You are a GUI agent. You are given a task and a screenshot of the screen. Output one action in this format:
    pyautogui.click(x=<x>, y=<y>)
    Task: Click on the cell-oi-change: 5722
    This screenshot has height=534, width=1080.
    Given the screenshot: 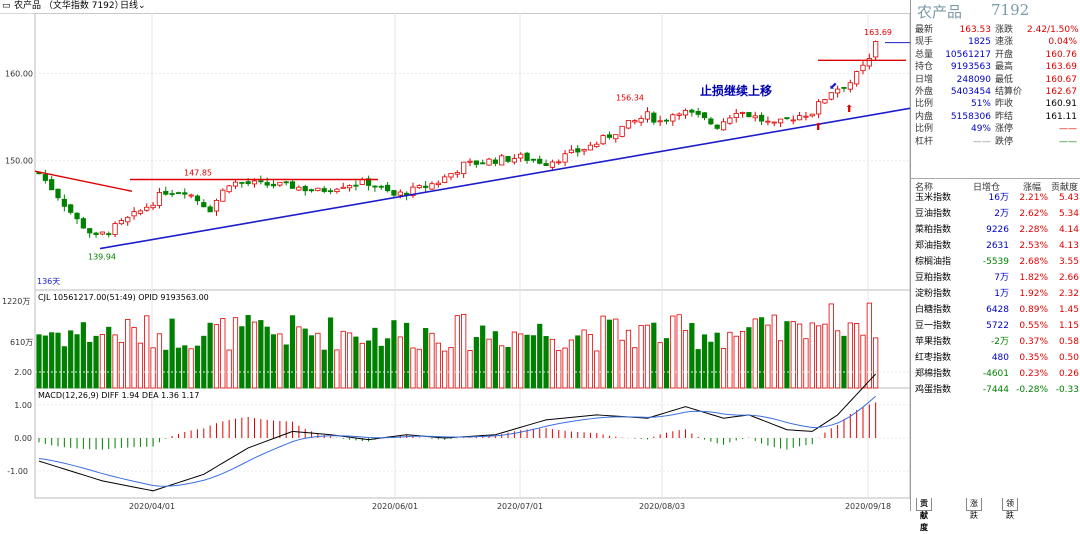 What is the action you would take?
    pyautogui.click(x=997, y=326)
    